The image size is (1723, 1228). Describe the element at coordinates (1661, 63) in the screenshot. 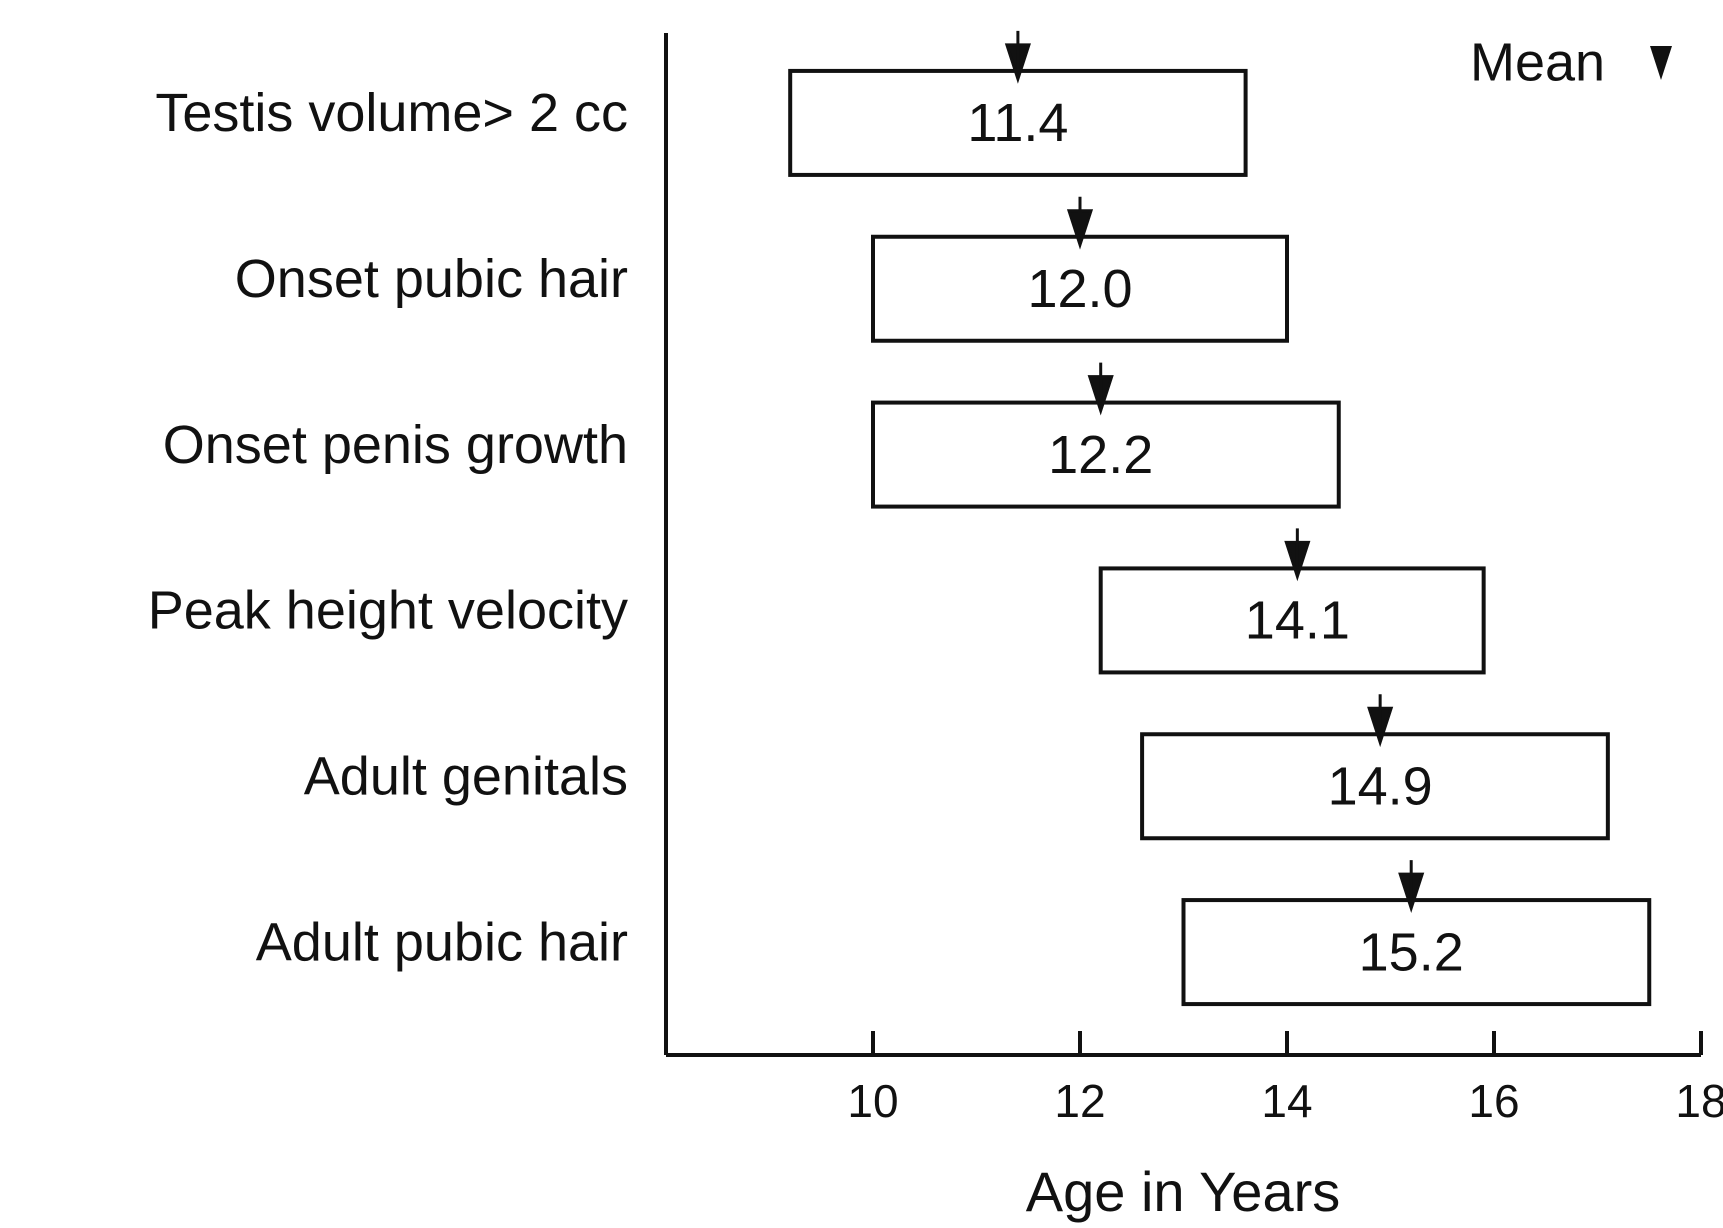

I see `legend-marker` at that location.